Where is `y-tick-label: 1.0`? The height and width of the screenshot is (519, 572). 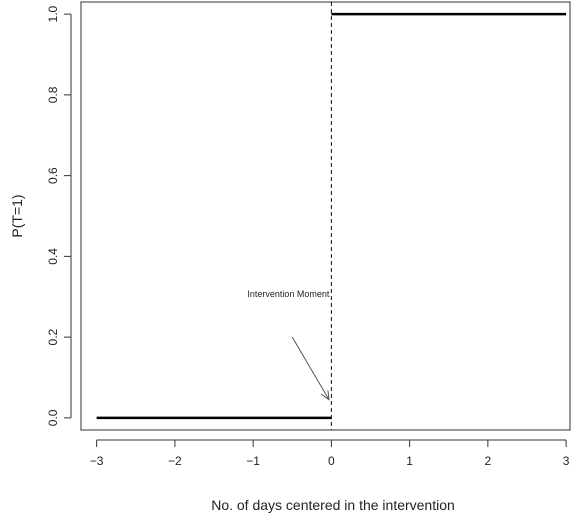 y-tick-label: 1.0 is located at coordinates (53, 13).